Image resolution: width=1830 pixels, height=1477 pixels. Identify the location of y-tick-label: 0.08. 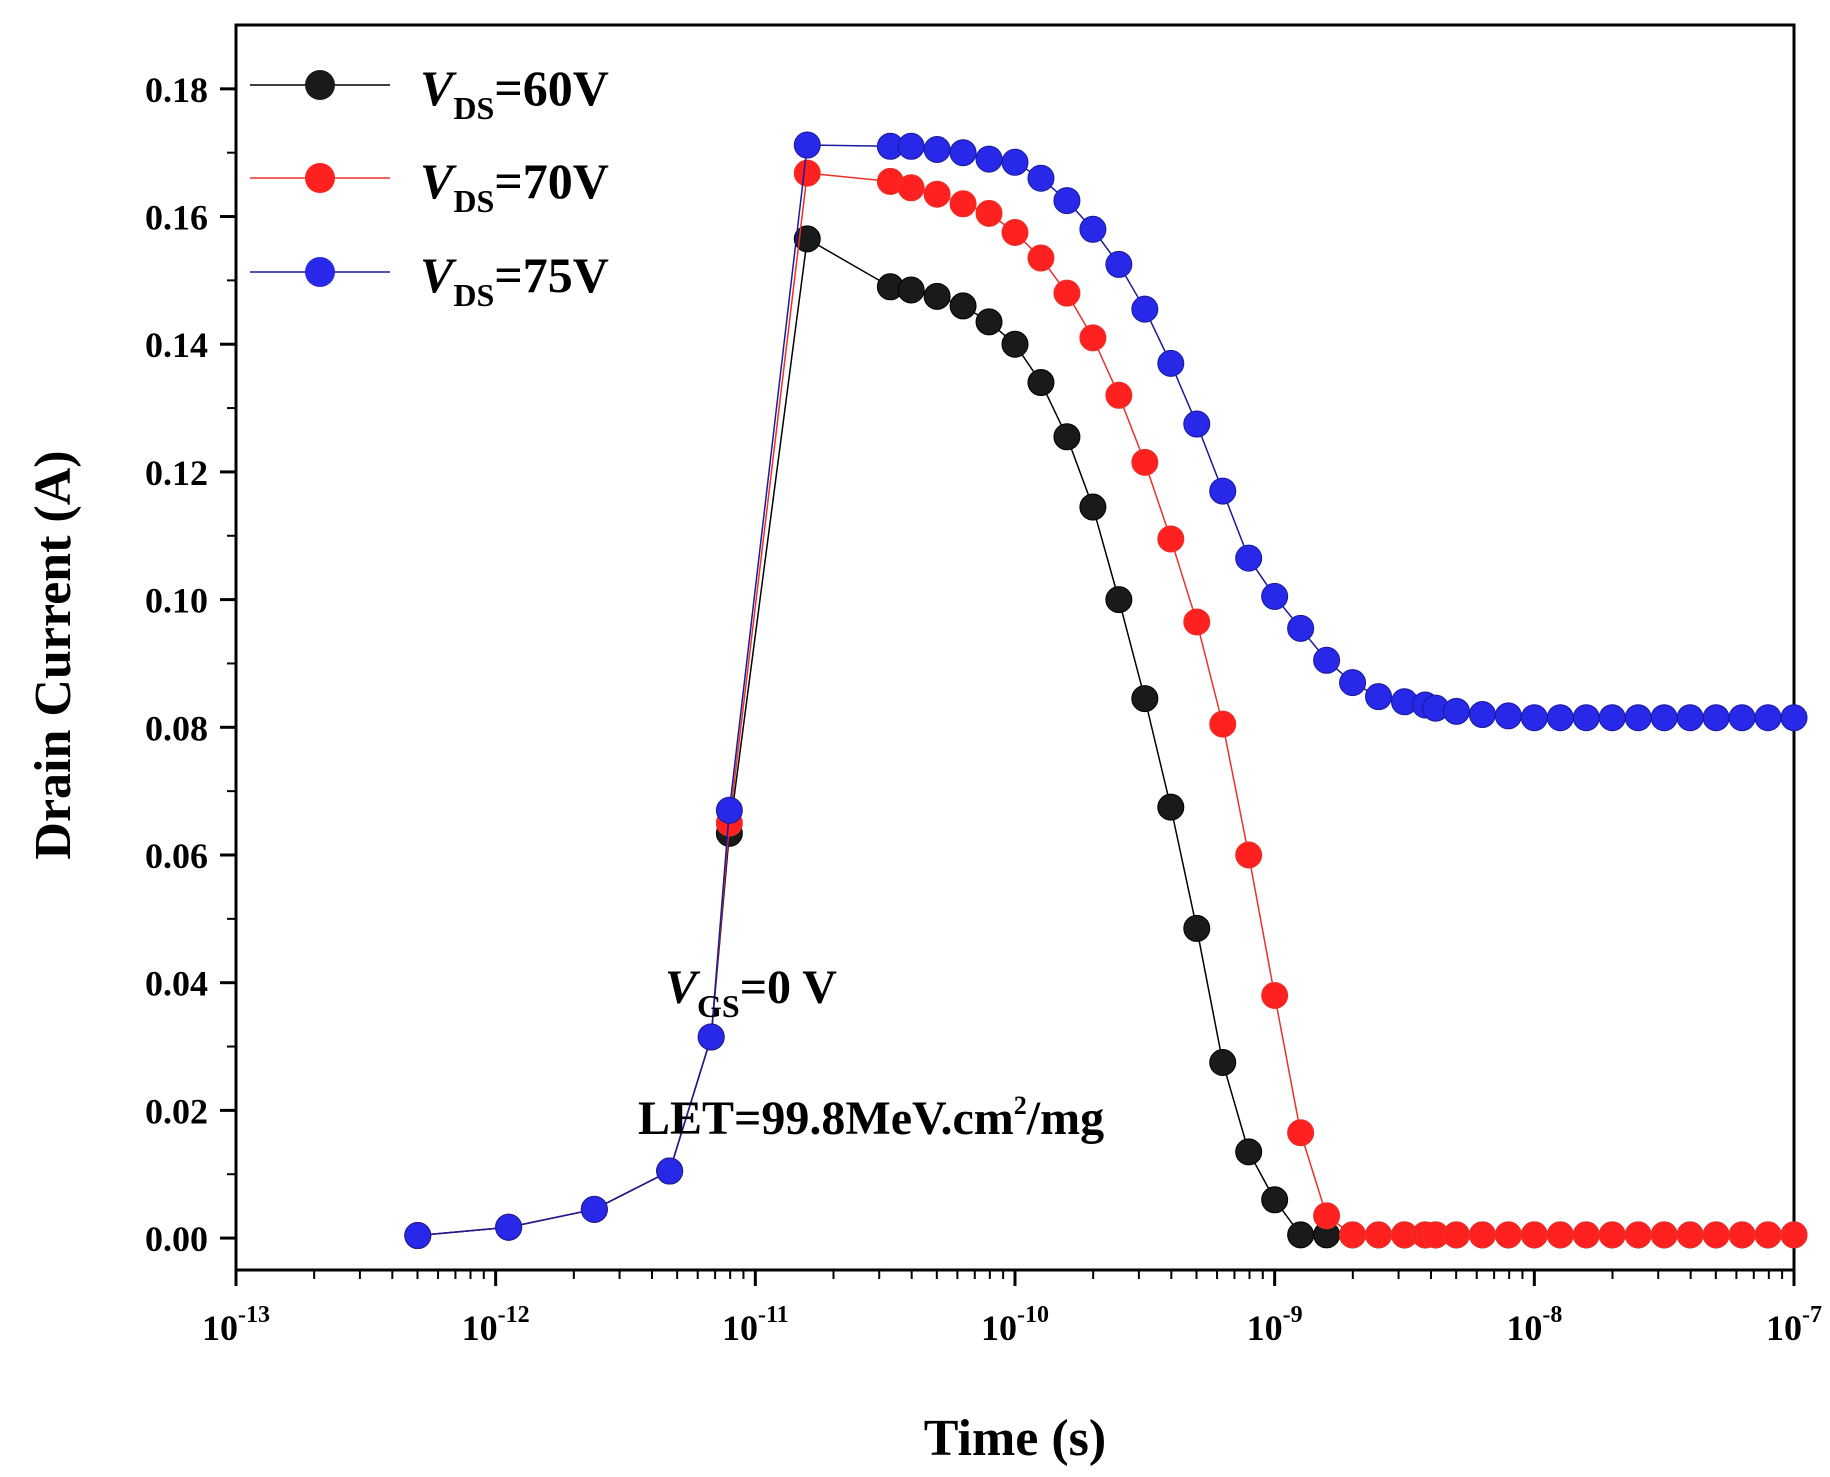
(176, 728).